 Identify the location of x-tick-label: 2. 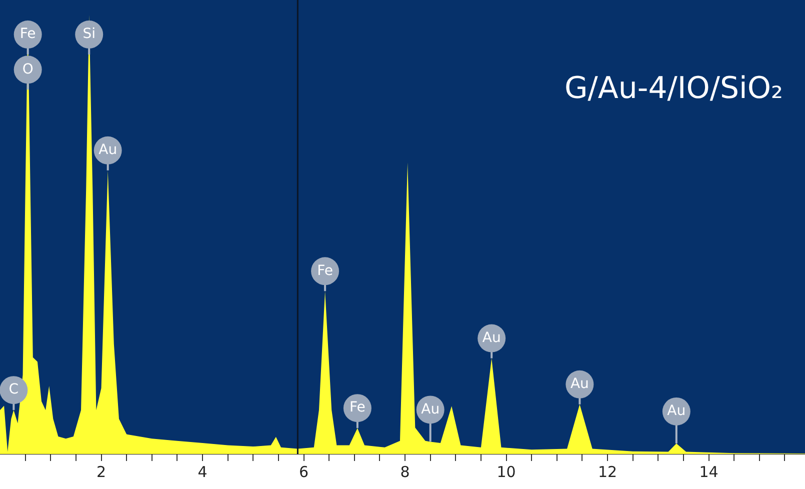
(101, 471).